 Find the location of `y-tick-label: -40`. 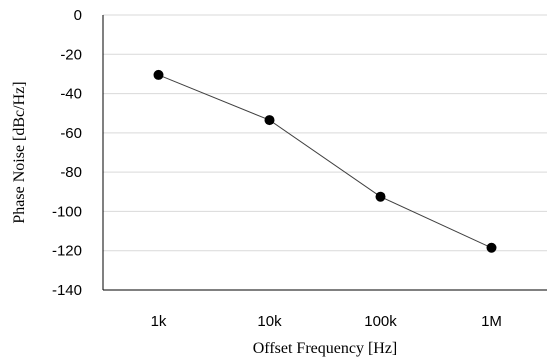

y-tick-label: -40 is located at coordinates (71, 94).